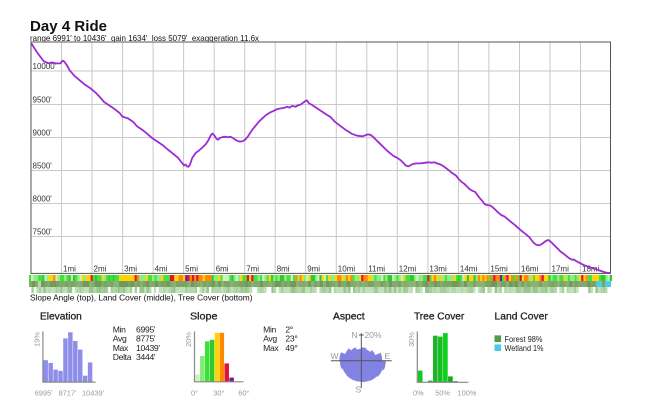  Describe the element at coordinates (469, 269) in the screenshot. I see `svg-text: 14mi` at that location.